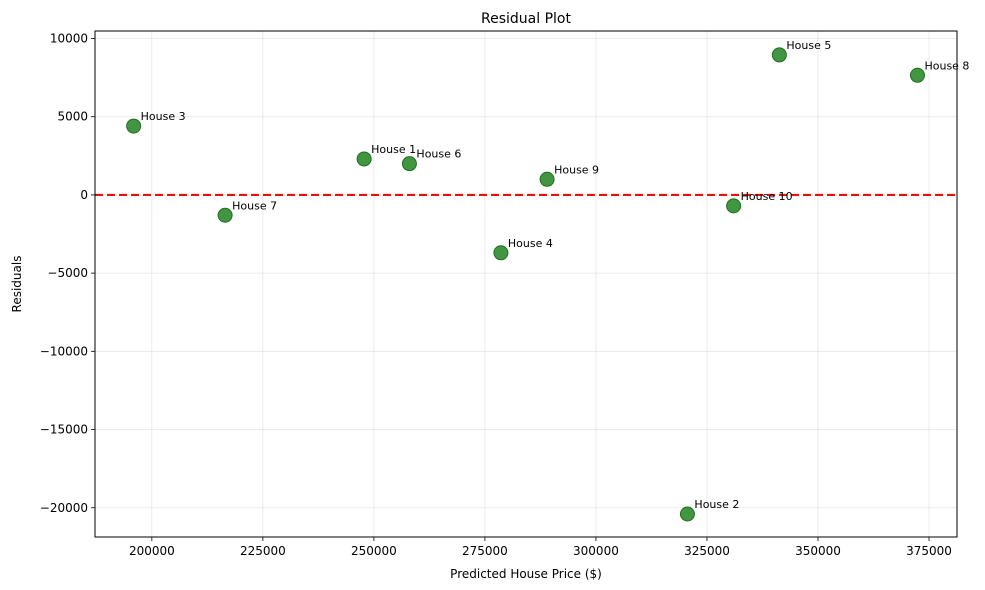  I want to click on y-tick-label: −20000, so click(64, 508).